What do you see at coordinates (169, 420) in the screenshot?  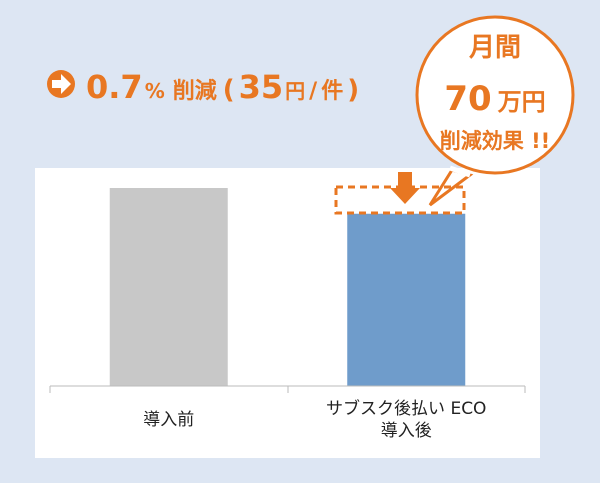 I see `x-tick-label: 導入前` at bounding box center [169, 420].